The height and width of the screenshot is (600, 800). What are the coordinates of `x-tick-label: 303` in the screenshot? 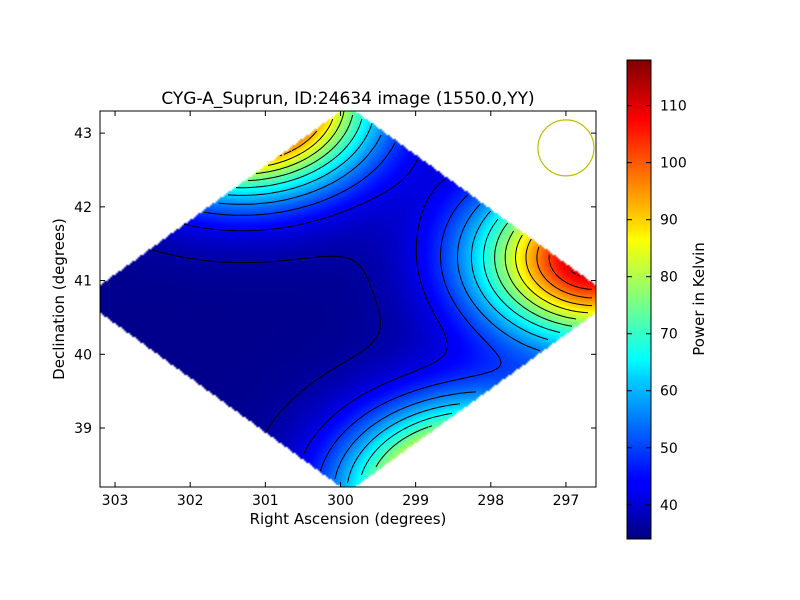 It's located at (115, 501).